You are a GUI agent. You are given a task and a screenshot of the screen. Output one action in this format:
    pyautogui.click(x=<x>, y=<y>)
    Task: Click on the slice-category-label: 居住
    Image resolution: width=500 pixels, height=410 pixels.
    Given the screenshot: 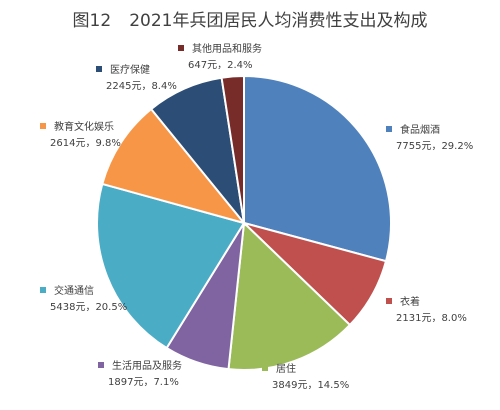 What is the action you would take?
    pyautogui.click(x=286, y=368)
    